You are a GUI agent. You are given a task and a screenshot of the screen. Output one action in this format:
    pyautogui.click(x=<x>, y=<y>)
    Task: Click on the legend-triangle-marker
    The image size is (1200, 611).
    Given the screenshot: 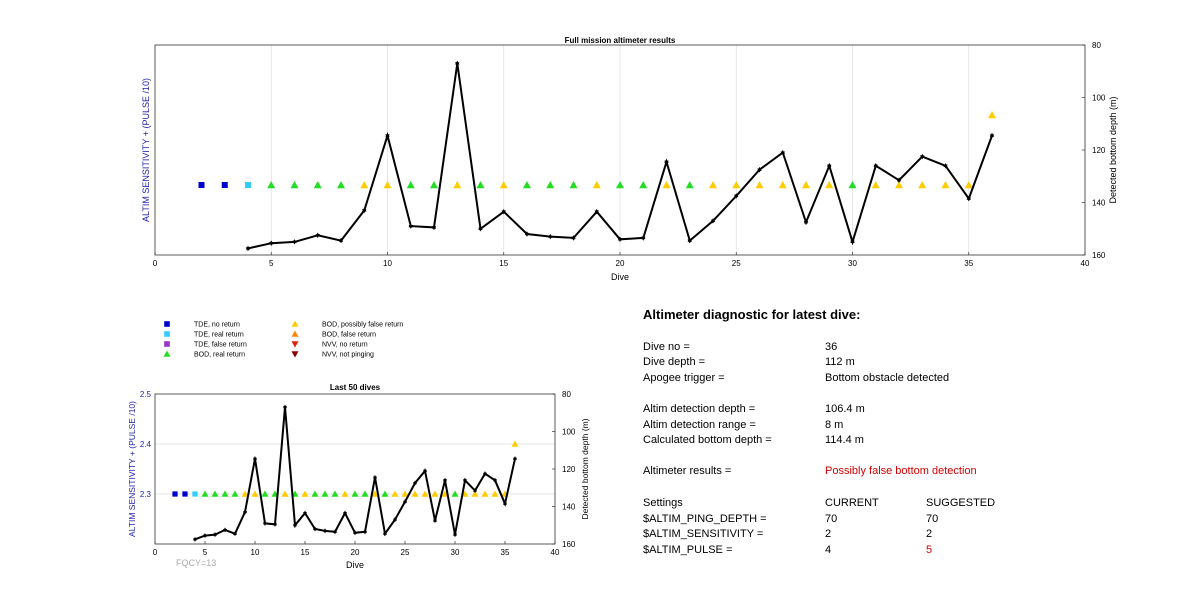 What is the action you would take?
    pyautogui.click(x=295, y=323)
    